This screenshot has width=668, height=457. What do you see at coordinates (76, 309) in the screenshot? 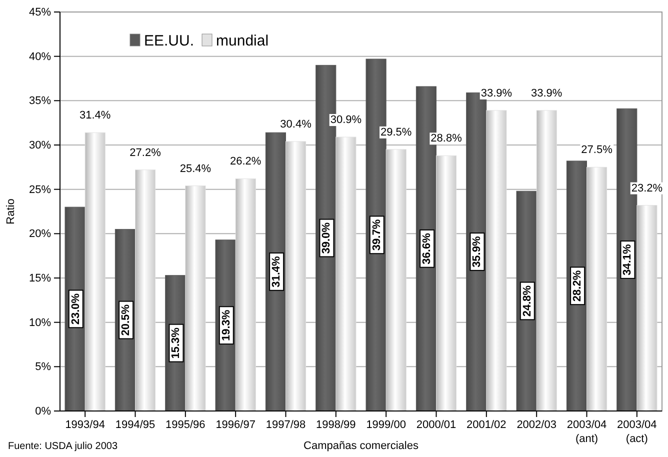
I see `data-label: 23.0%` at bounding box center [76, 309].